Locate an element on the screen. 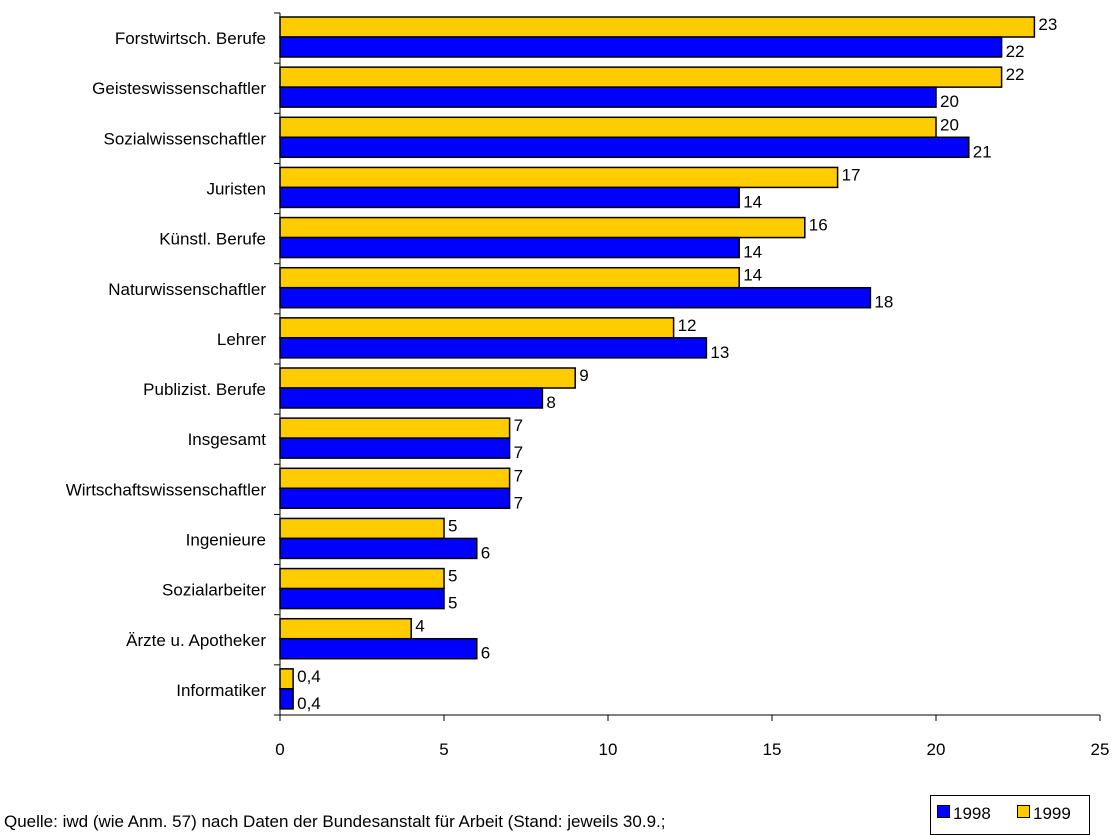 The height and width of the screenshot is (835, 1119). category-label: Sozialarbeiter is located at coordinates (214, 590).